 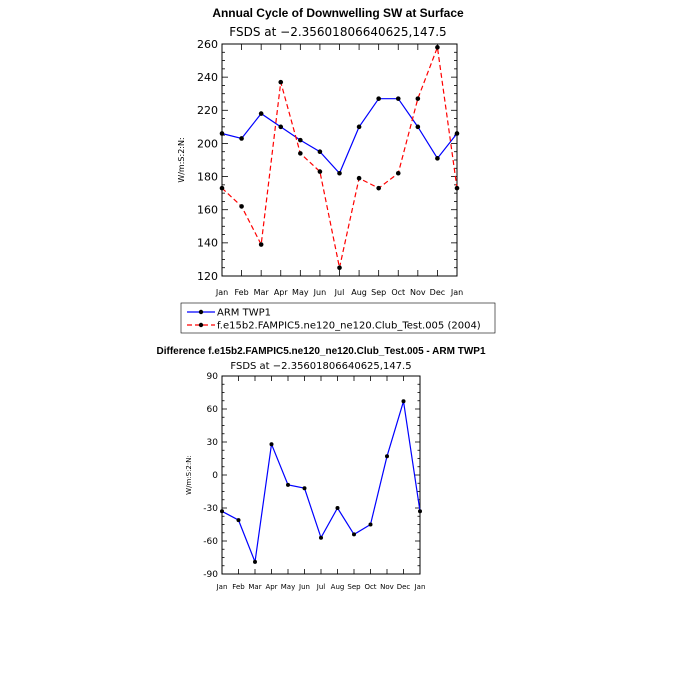 What do you see at coordinates (189, 475) in the screenshot?
I see `chart2-ylabel: W/m:S:2:N:` at bounding box center [189, 475].